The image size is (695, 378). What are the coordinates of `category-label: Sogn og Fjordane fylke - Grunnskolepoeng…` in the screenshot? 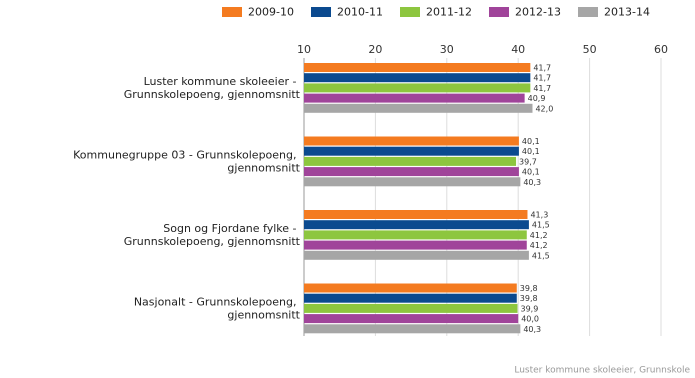 It's located at (212, 235).